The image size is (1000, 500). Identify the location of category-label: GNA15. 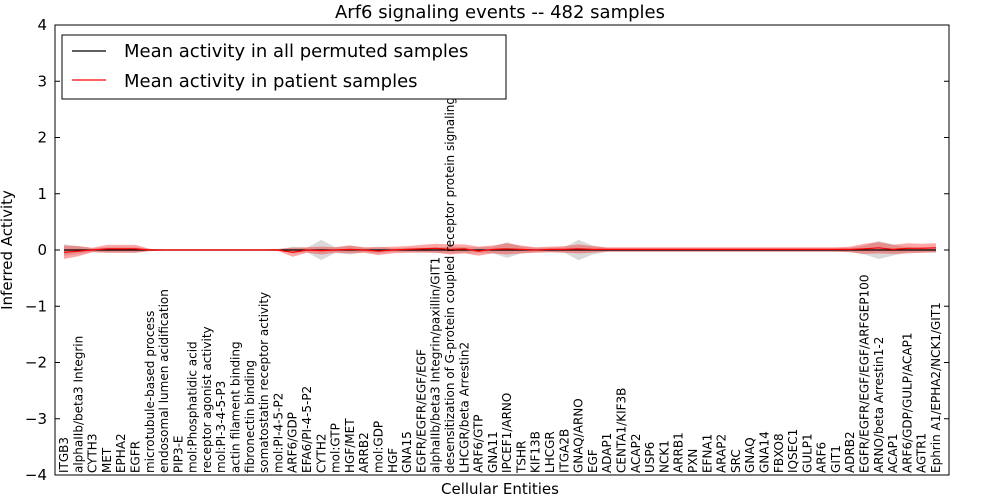
(407, 452).